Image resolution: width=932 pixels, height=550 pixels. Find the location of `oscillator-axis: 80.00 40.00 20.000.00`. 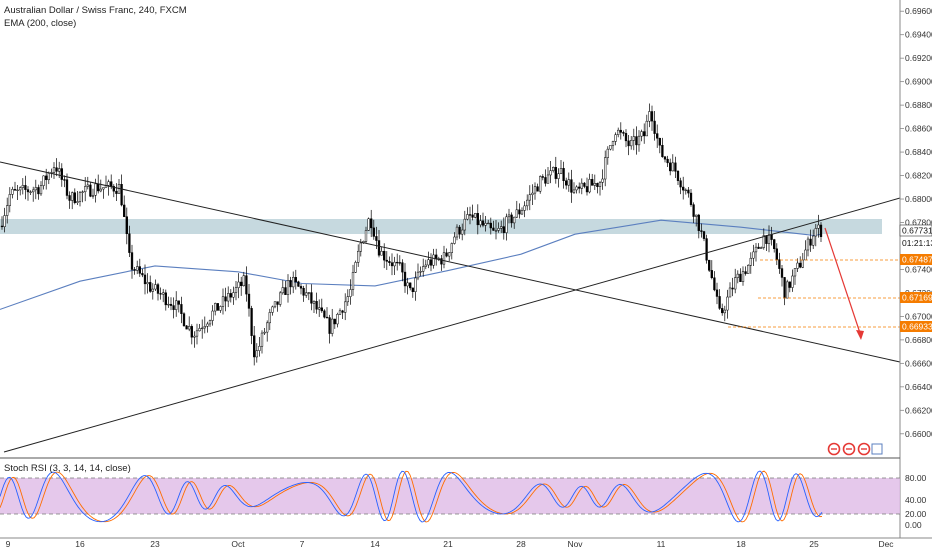

oscillator-axis: 80.00 40.00 20.000.00 is located at coordinates (916, 501).